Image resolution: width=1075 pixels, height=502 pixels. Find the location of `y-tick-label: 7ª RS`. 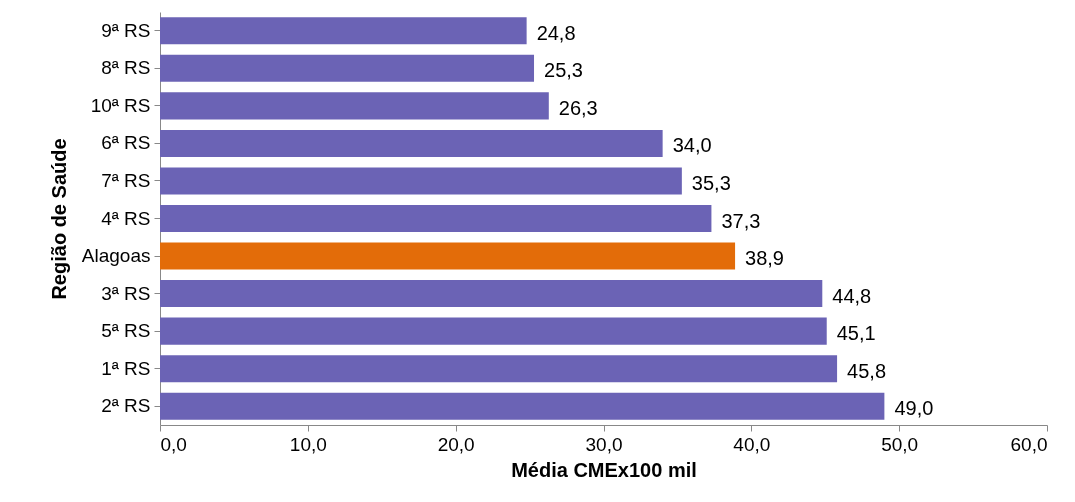

y-tick-label: 7ª RS is located at coordinates (126, 180).